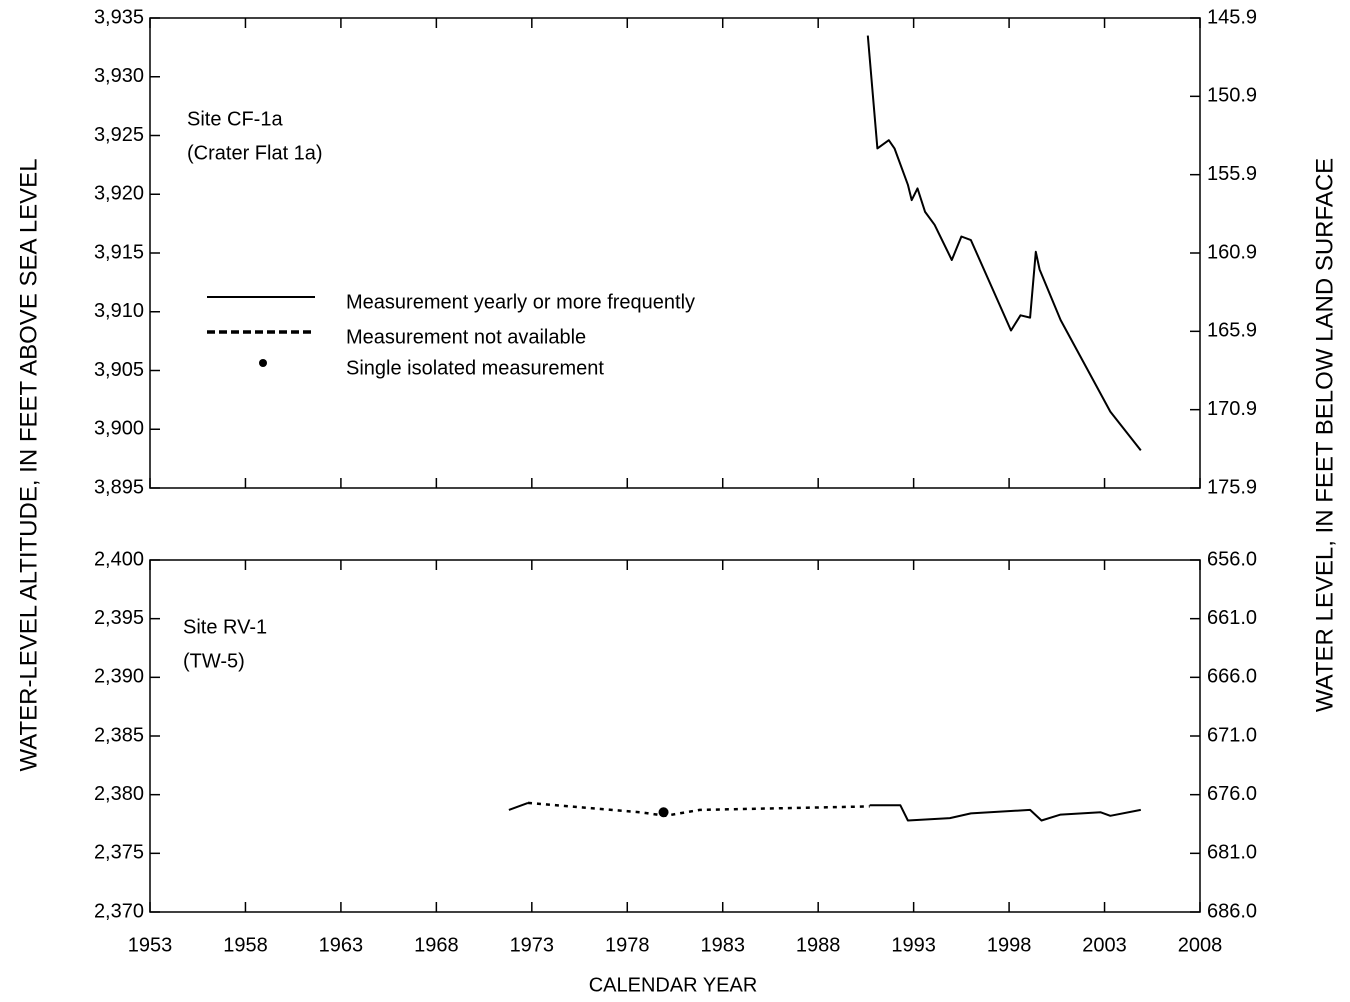 The image size is (1350, 1002). I want to click on y2-tick-label: 155.9, so click(1232, 174).